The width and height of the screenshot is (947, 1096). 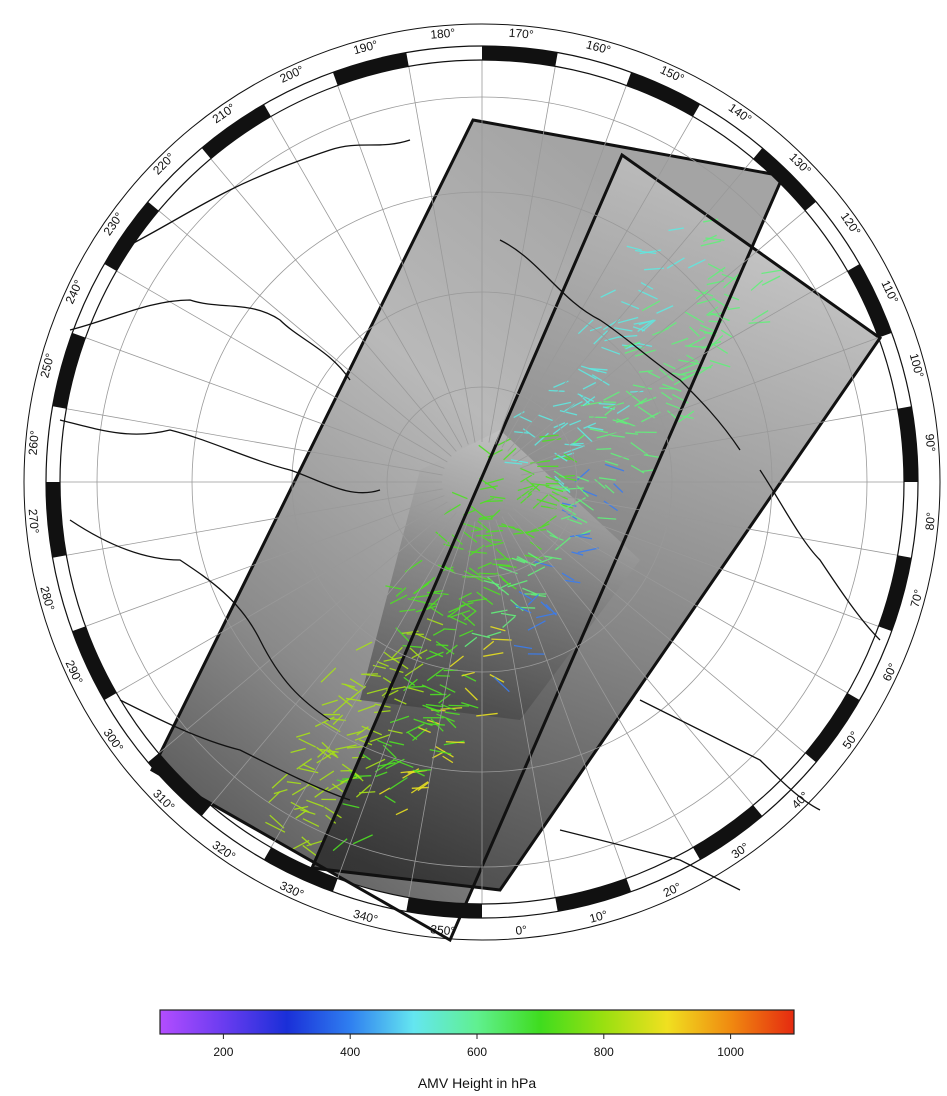 I want to click on longitude-label: 40°, so click(x=800, y=800).